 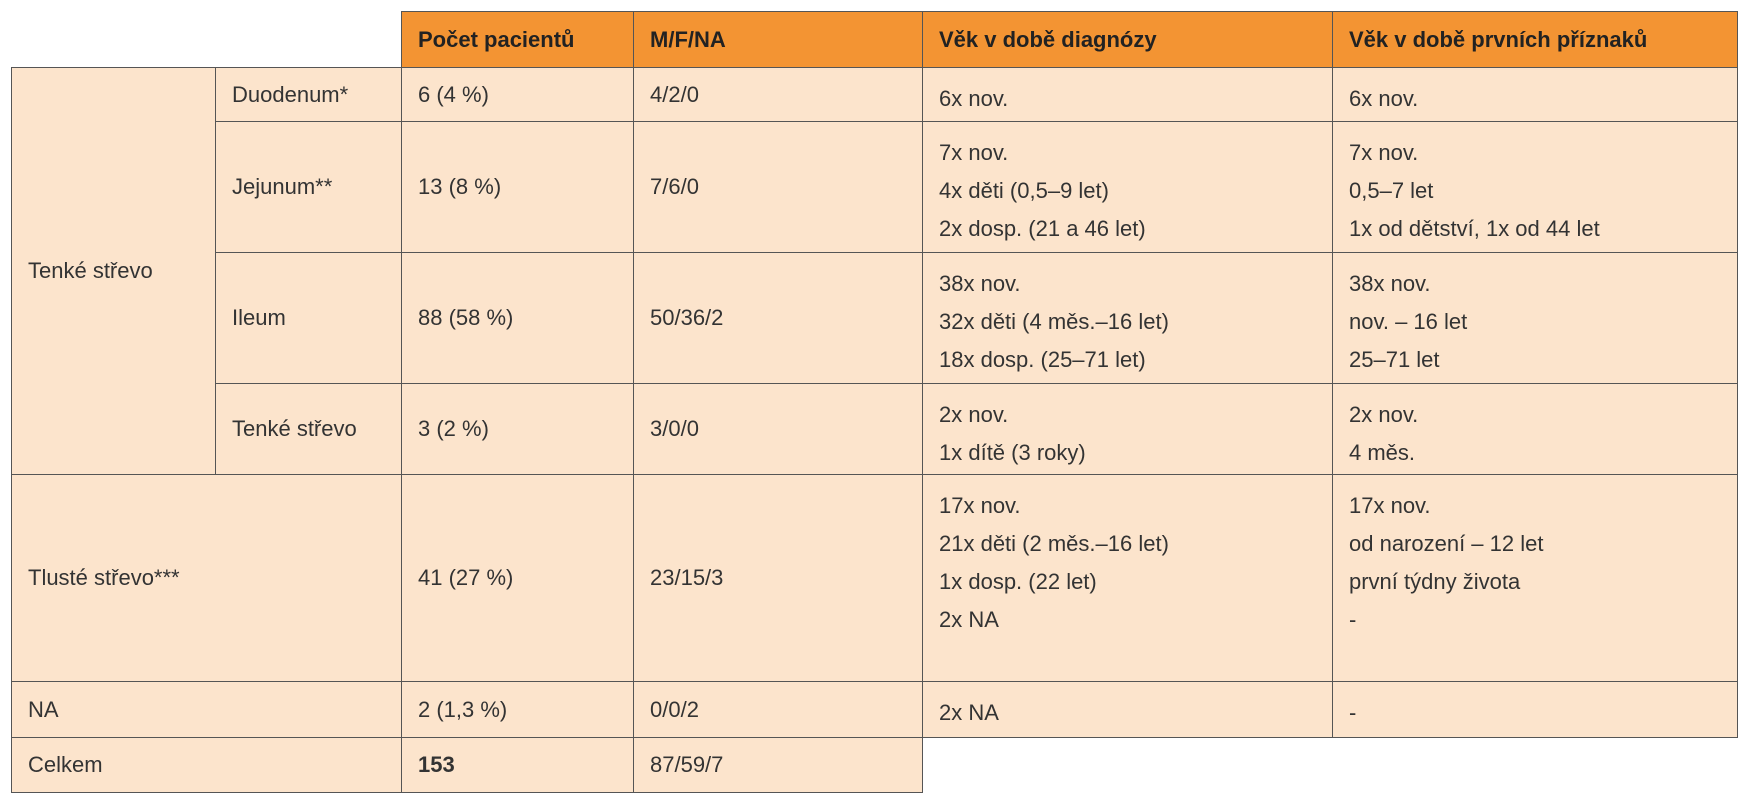 What do you see at coordinates (517, 429) in the screenshot?
I see `cell: 3 (2 %)` at bounding box center [517, 429].